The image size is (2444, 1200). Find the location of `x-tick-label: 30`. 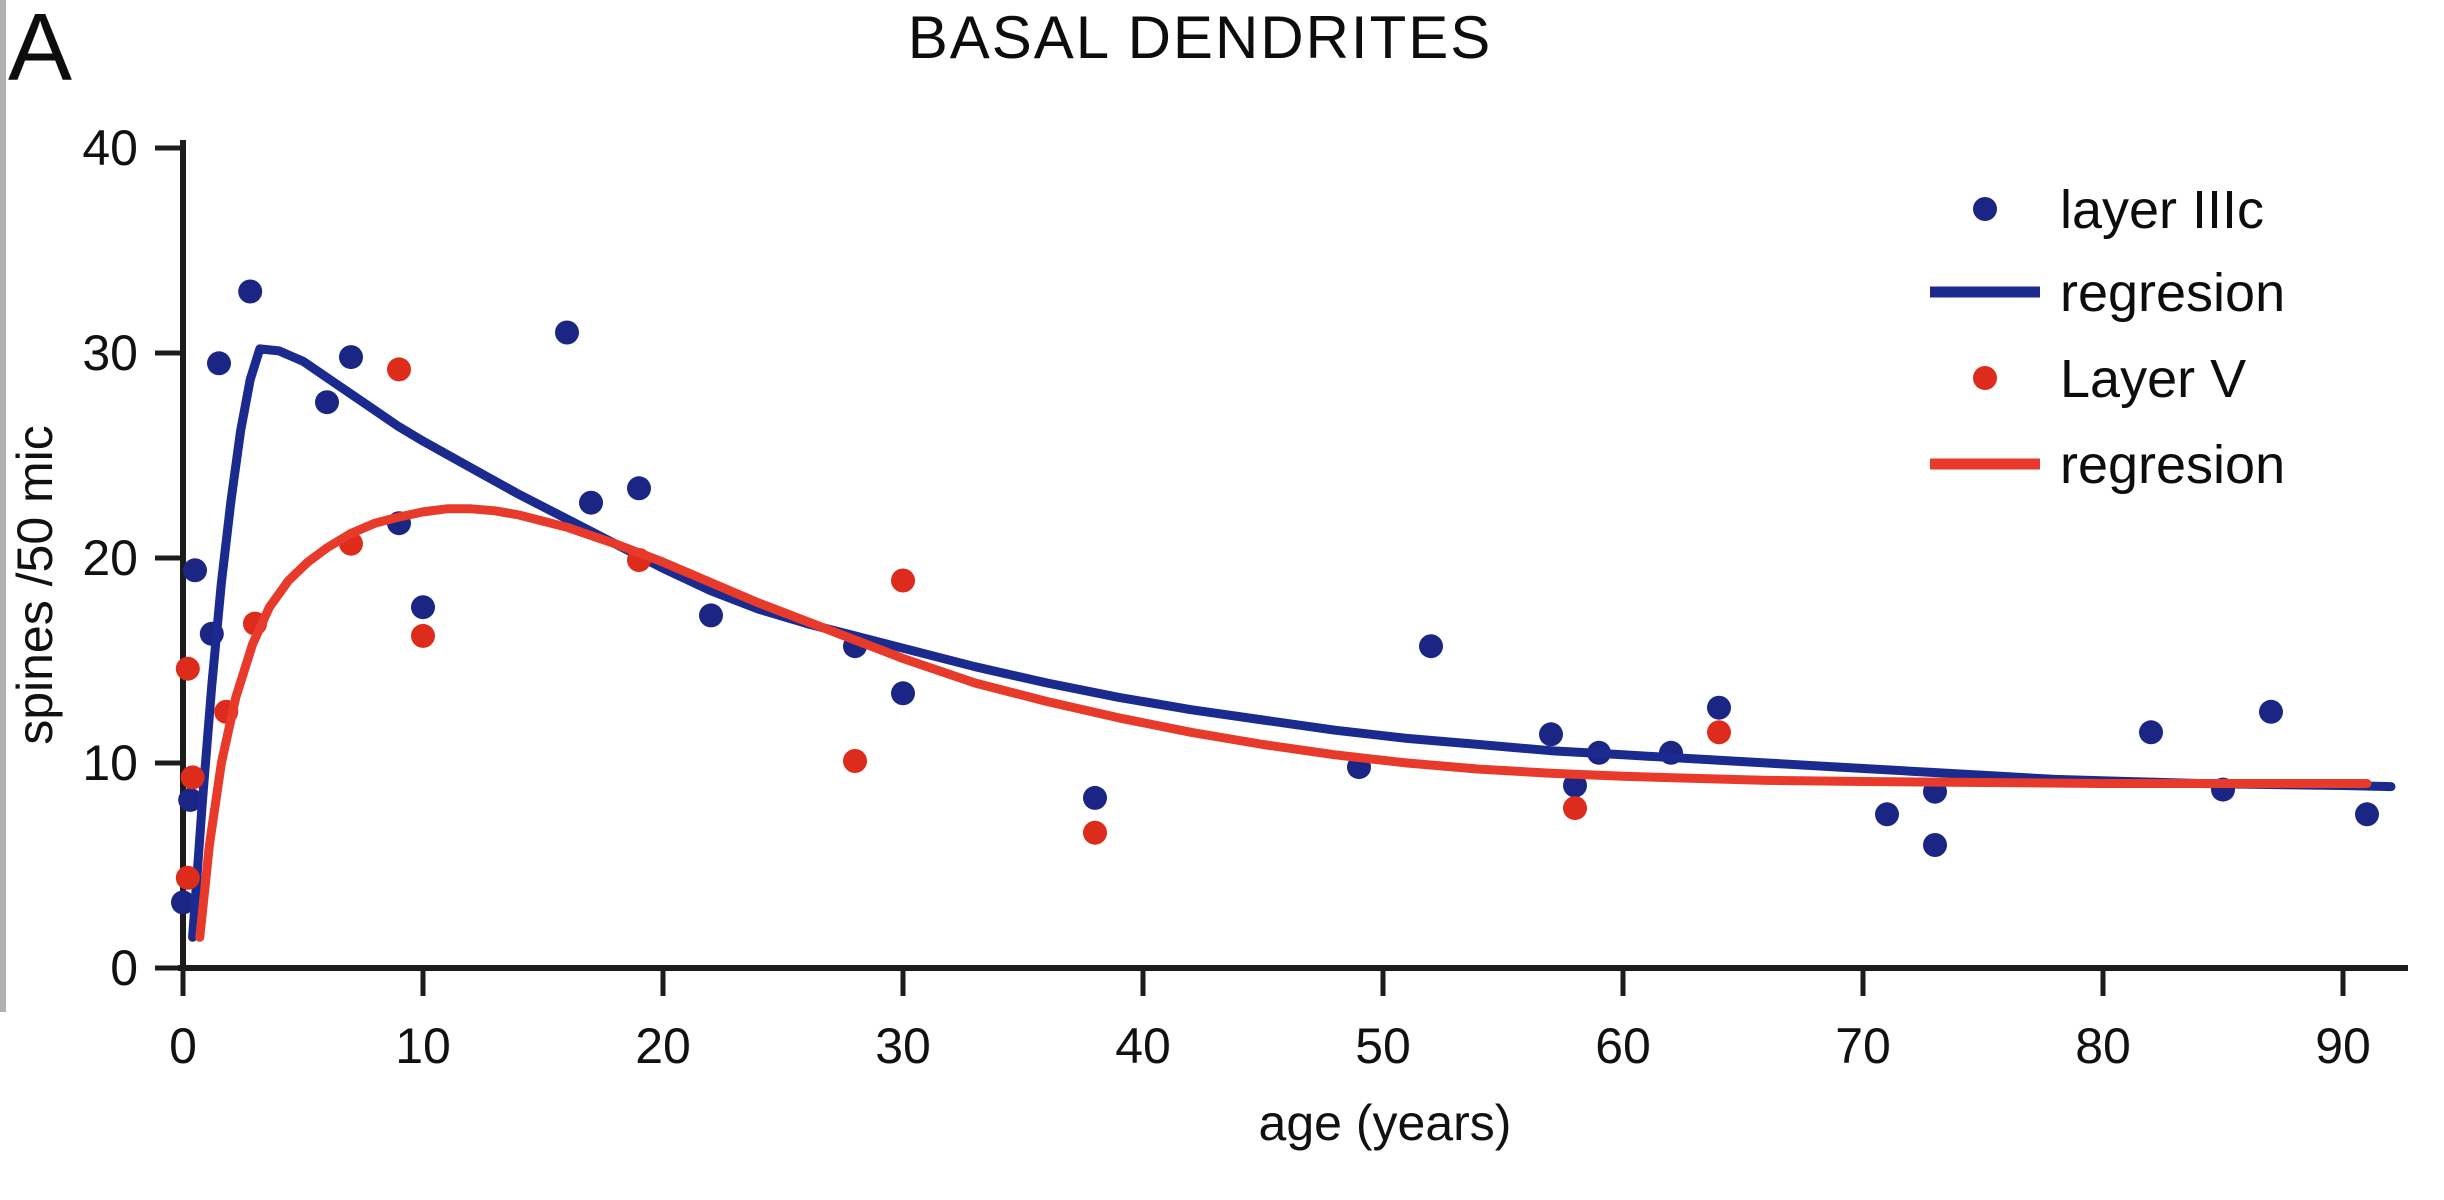

x-tick-label: 30 is located at coordinates (903, 1046).